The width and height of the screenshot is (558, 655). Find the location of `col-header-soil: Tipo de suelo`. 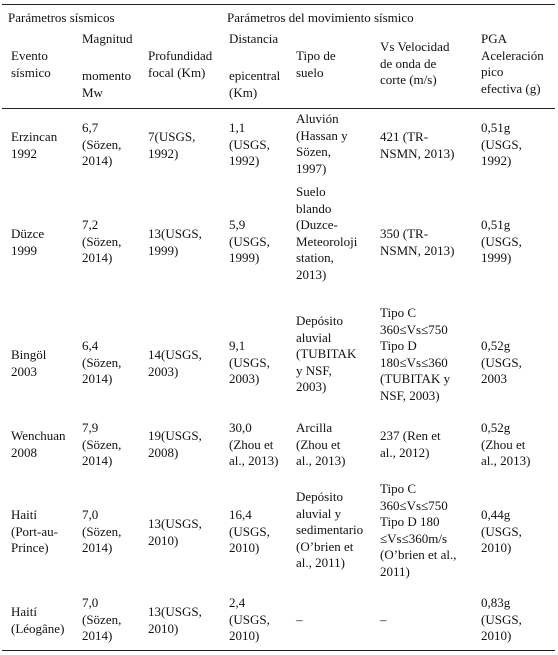

col-header-soil: Tipo de suelo is located at coordinates (316, 64).